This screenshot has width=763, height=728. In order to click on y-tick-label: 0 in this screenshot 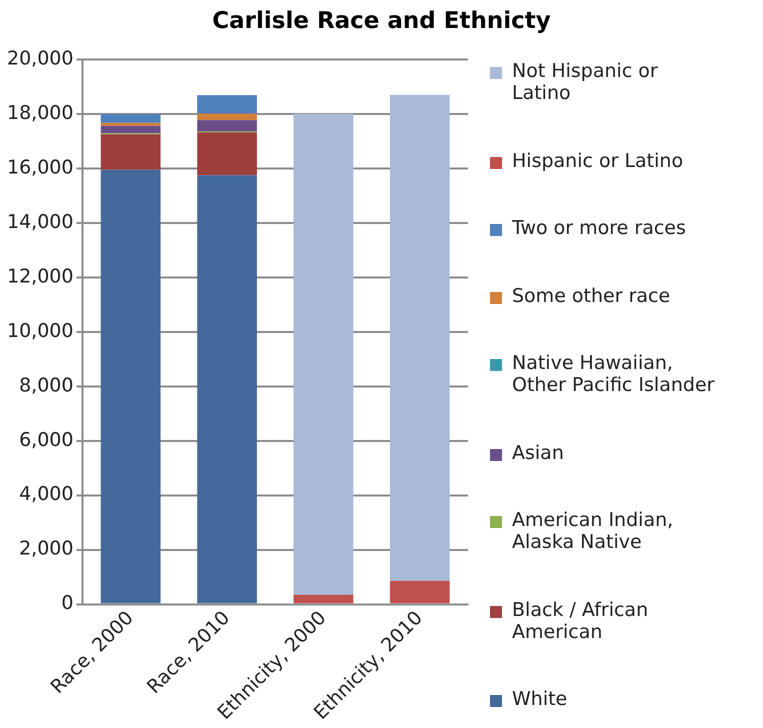, I will do `click(67, 603)`.